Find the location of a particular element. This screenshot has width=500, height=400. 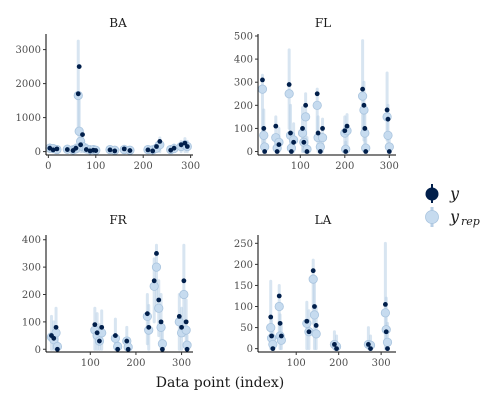

legend-y-label: y is located at coordinates (454, 193).